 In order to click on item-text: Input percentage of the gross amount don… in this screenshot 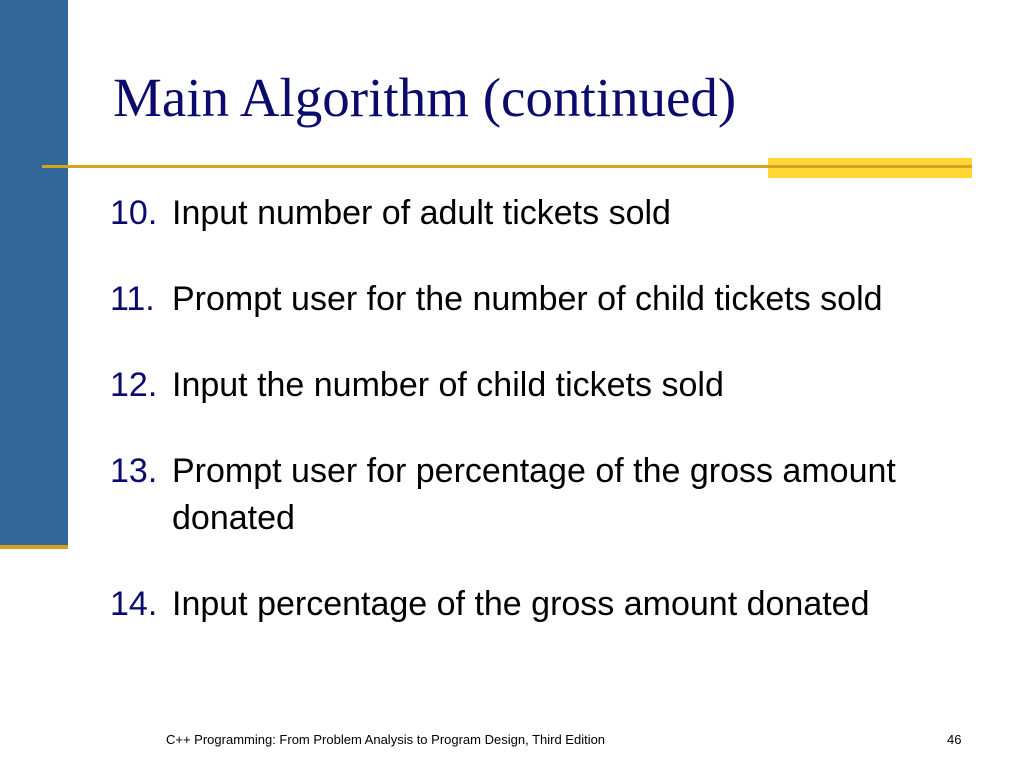, I will do `click(521, 604)`.